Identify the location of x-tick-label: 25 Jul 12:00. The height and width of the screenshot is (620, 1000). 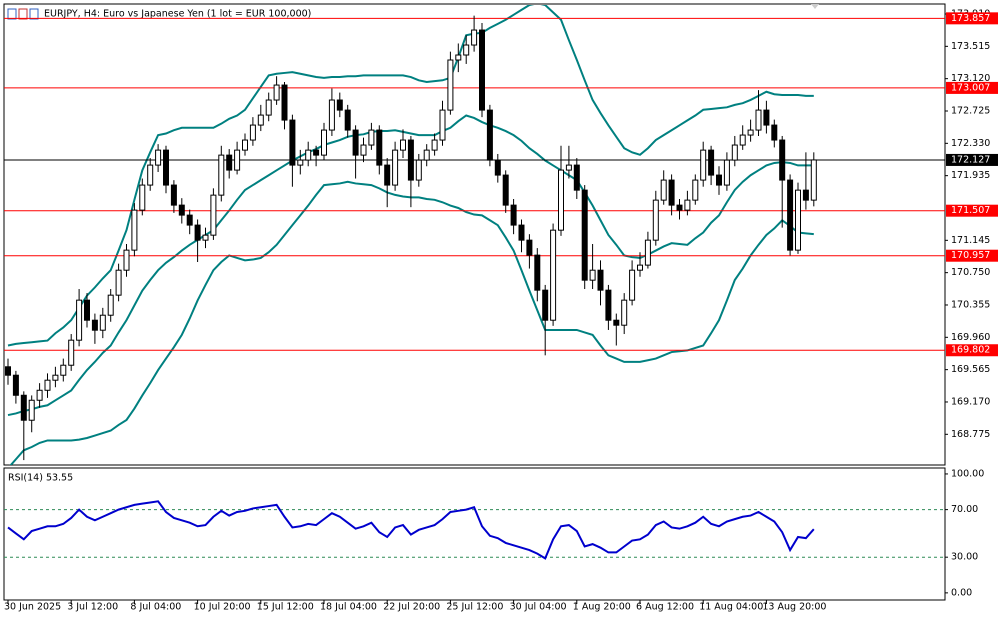
(474, 607).